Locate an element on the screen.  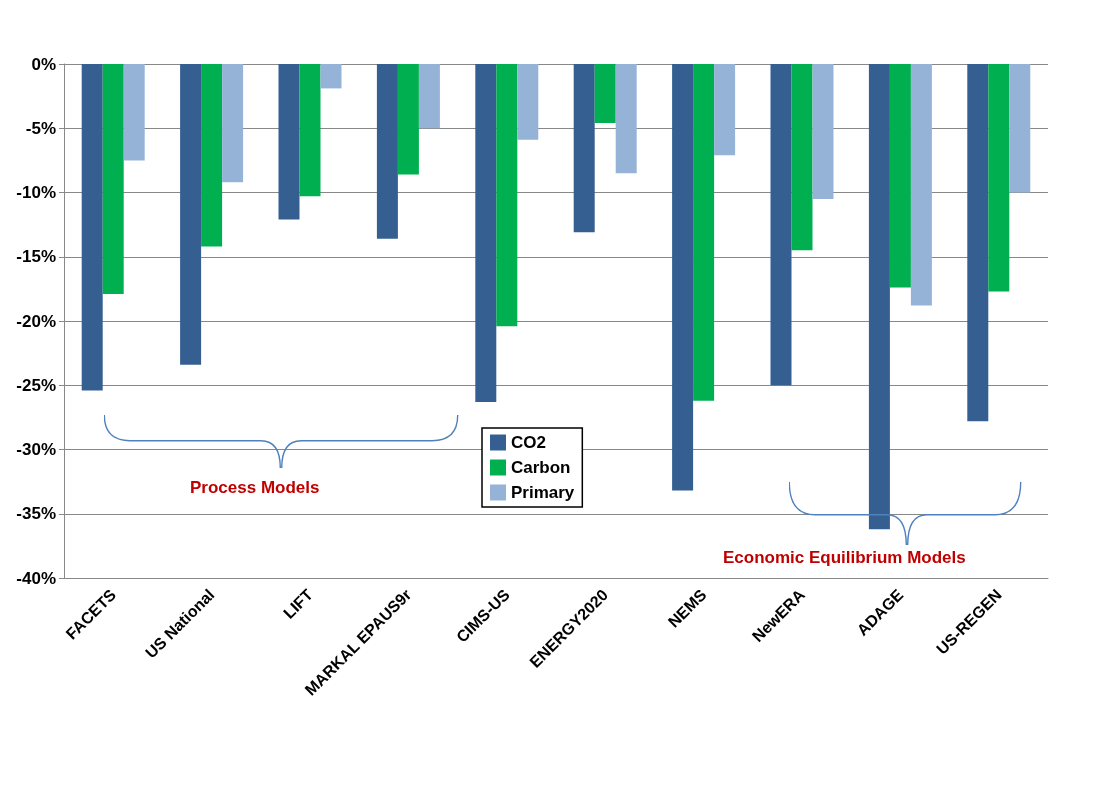
y-tick-label: -10% is located at coordinates (36, 192).